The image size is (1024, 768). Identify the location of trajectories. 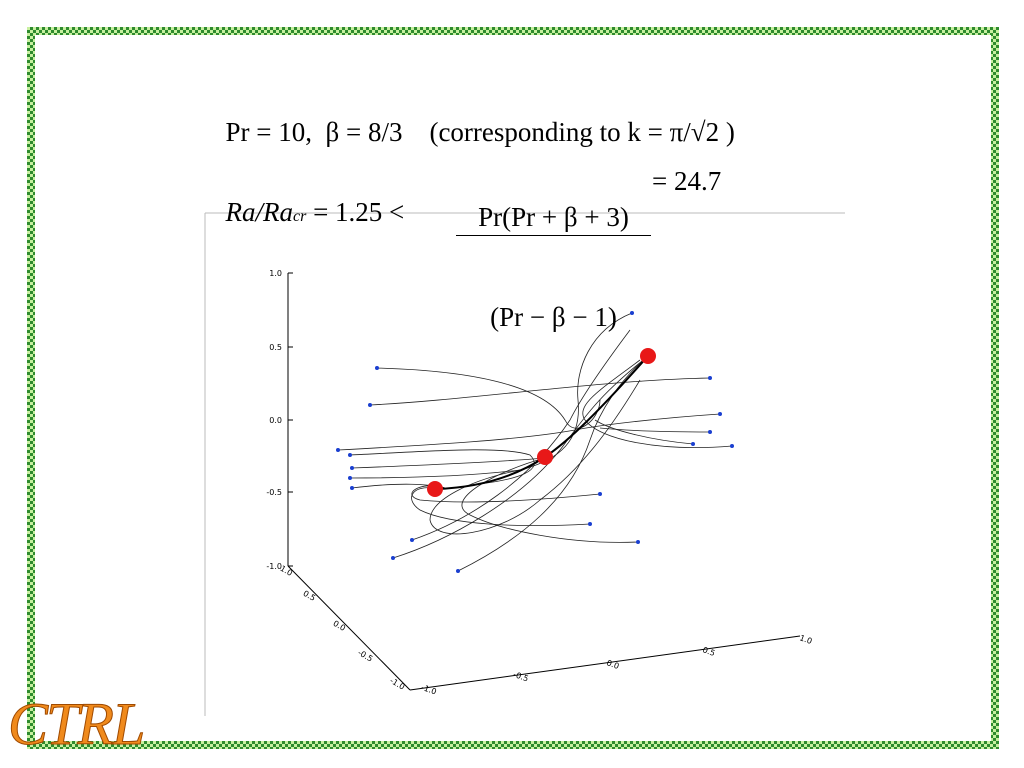
(535, 442).